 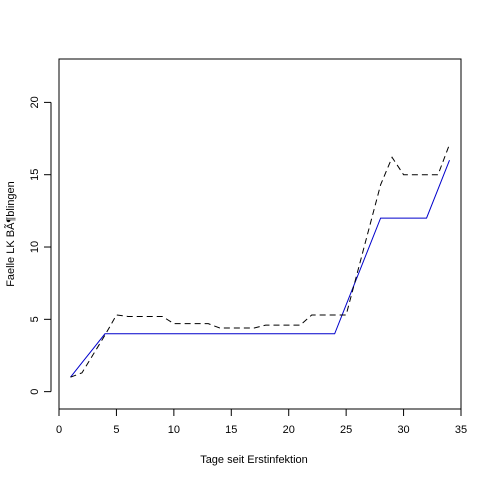 I want to click on x-tick-label: 10, so click(x=174, y=430).